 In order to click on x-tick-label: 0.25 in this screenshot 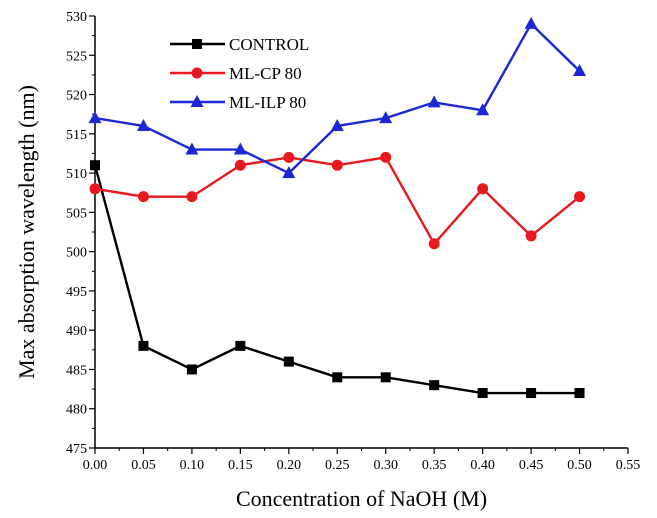, I will do `click(337, 465)`.